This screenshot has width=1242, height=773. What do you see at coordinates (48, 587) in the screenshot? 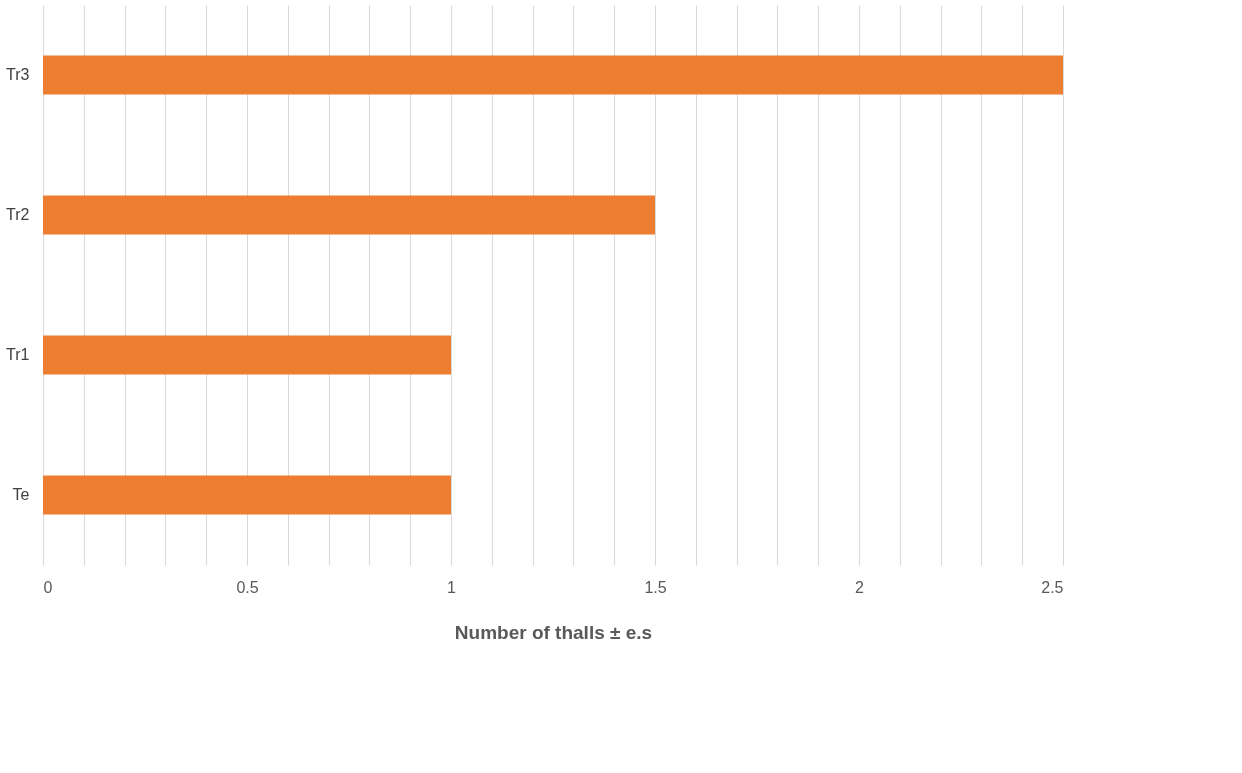
I see `x-tick-label: 0` at bounding box center [48, 587].